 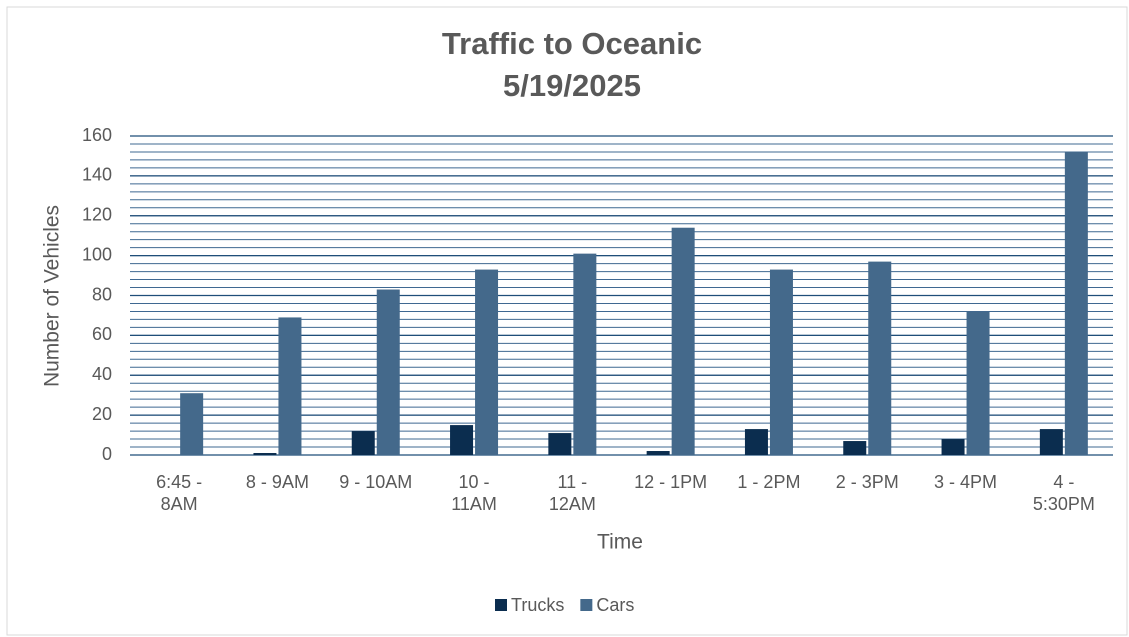 What do you see at coordinates (102, 334) in the screenshot?
I see `y-tick-label: 60` at bounding box center [102, 334].